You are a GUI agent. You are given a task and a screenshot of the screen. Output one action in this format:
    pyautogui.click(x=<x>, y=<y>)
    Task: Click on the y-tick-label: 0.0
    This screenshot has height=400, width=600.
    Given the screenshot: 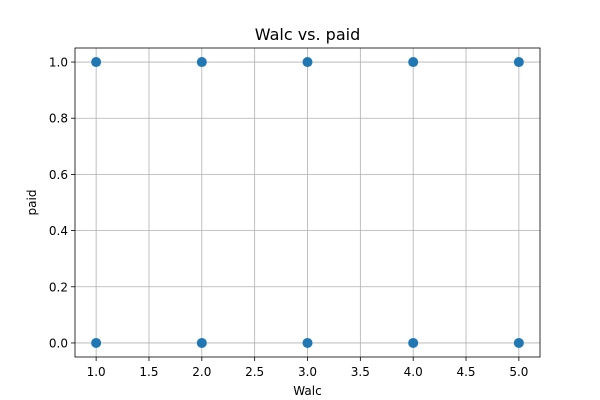 What is the action you would take?
    pyautogui.click(x=58, y=343)
    